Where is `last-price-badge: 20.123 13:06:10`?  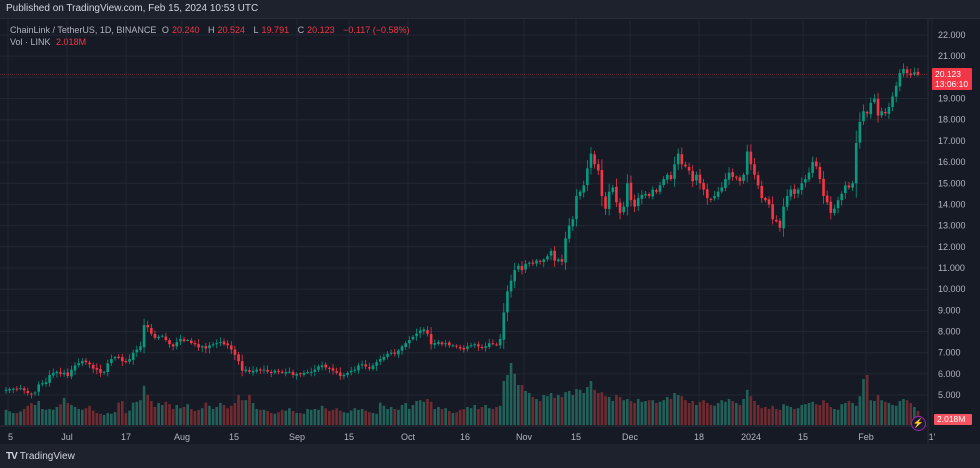
last-price-badge: 20.123 13:06:10 is located at coordinates (952, 79).